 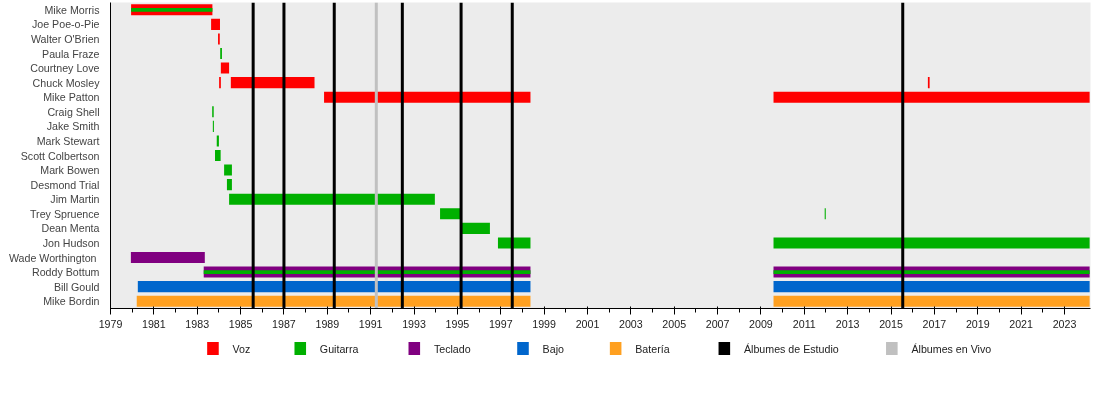 I want to click on y-tick-label: Courtney Love, so click(x=65, y=68).